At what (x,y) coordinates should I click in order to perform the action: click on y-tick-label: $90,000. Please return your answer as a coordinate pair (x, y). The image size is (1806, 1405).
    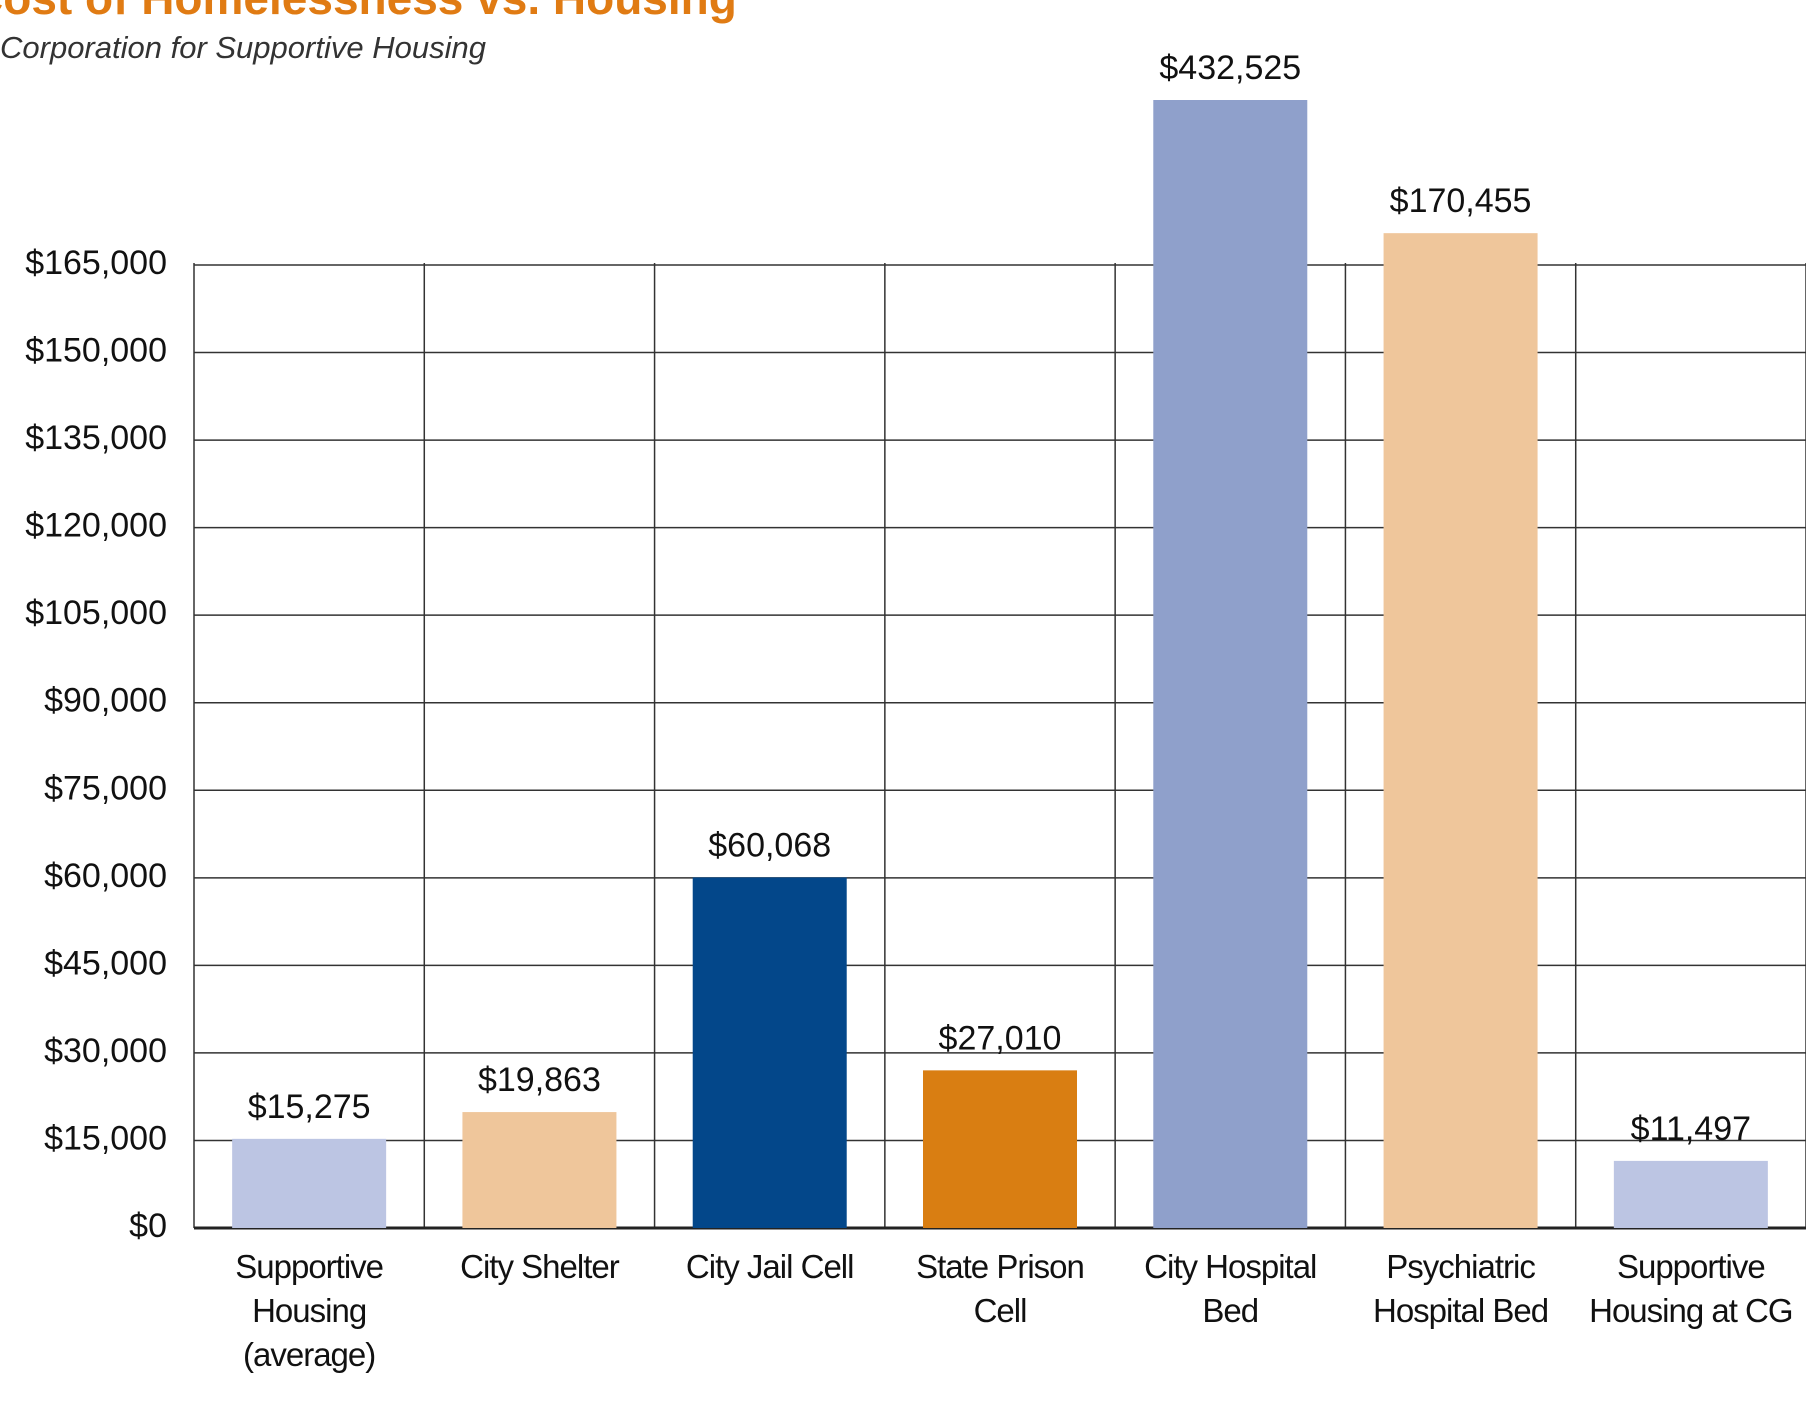
    Looking at the image, I should click on (105, 701).